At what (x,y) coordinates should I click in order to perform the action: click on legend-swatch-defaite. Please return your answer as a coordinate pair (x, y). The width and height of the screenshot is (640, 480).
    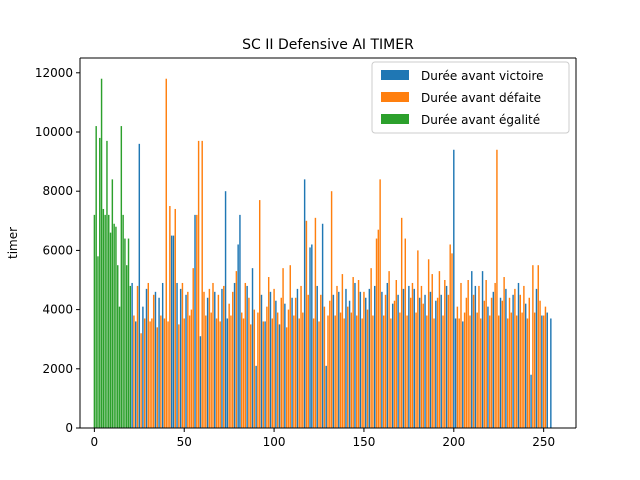
    Looking at the image, I should click on (395, 97).